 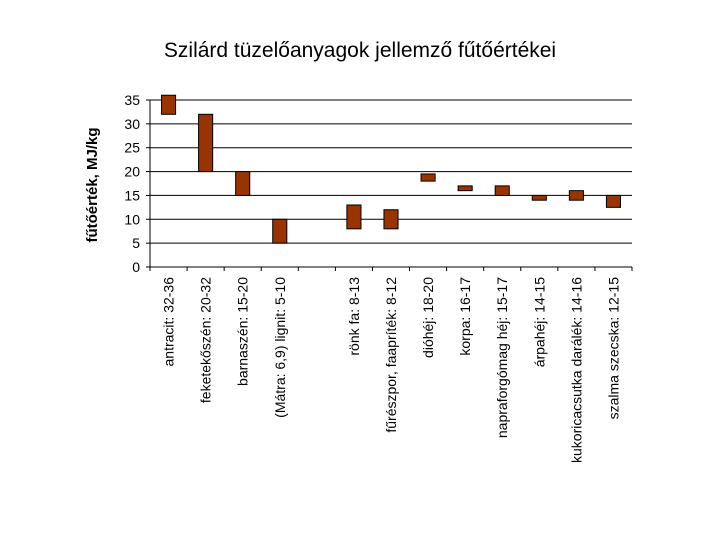 I want to click on y-tick-label: 30, so click(x=132, y=124).